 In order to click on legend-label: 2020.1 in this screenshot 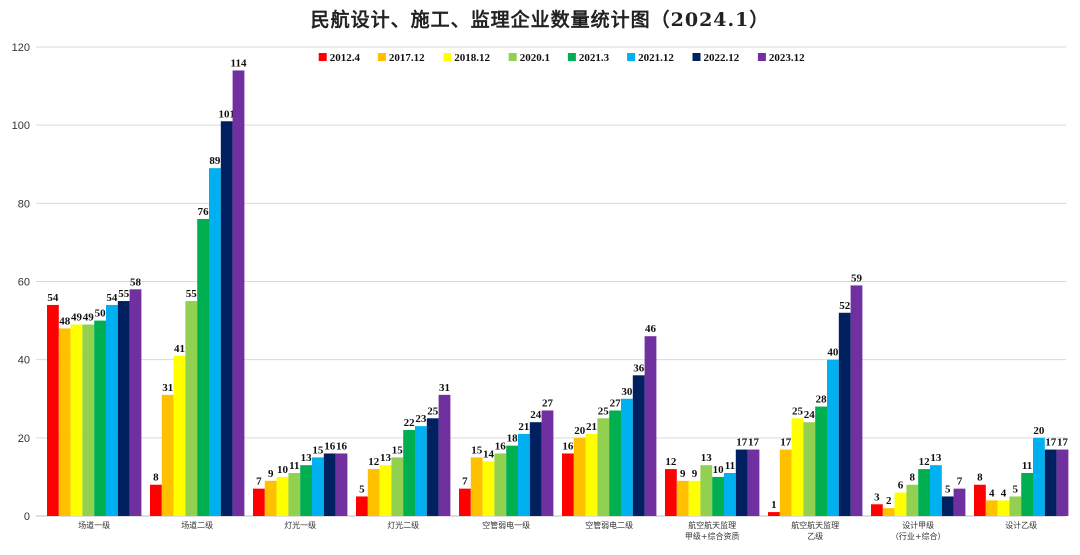, I will do `click(535, 58)`.